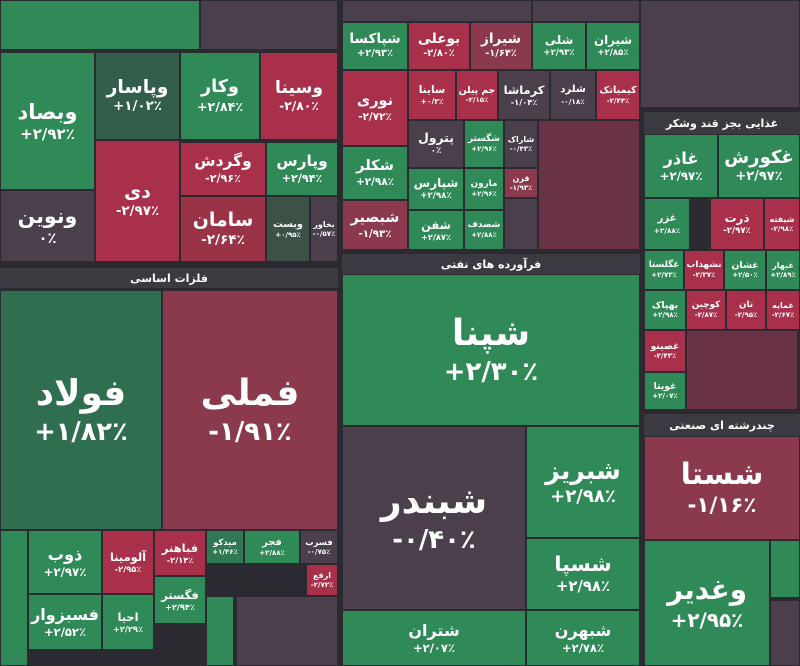  I want to click on stock-tile: ذرت -۲/۹۷٪, so click(737, 224).